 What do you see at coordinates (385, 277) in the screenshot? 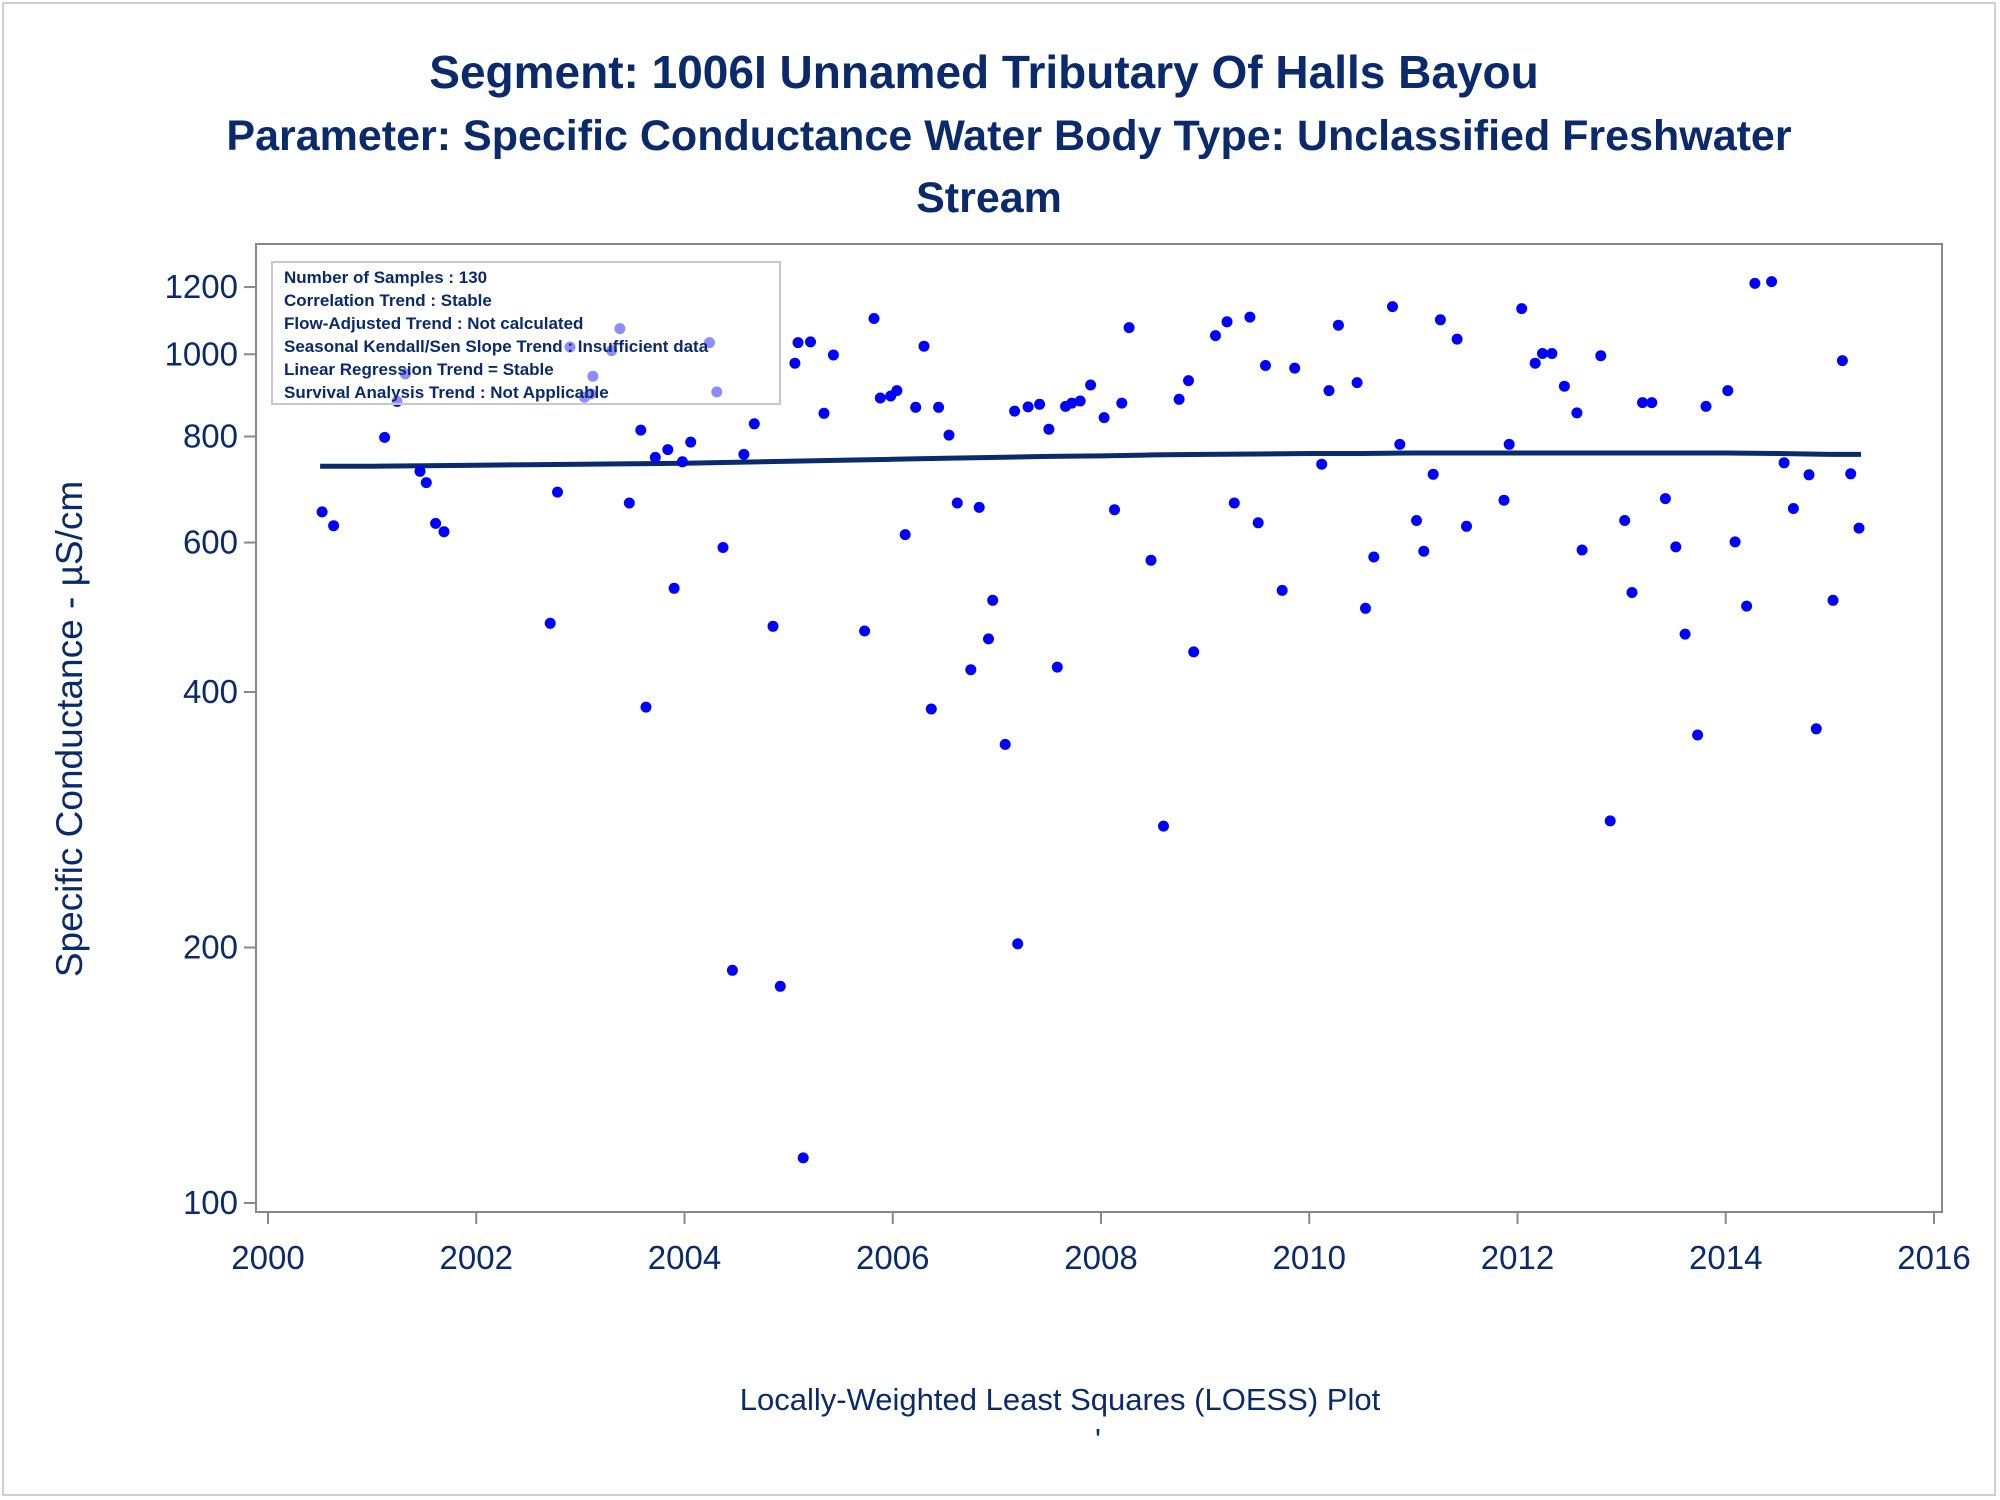
I see `stats-box-line: Number of Samples : 130` at bounding box center [385, 277].